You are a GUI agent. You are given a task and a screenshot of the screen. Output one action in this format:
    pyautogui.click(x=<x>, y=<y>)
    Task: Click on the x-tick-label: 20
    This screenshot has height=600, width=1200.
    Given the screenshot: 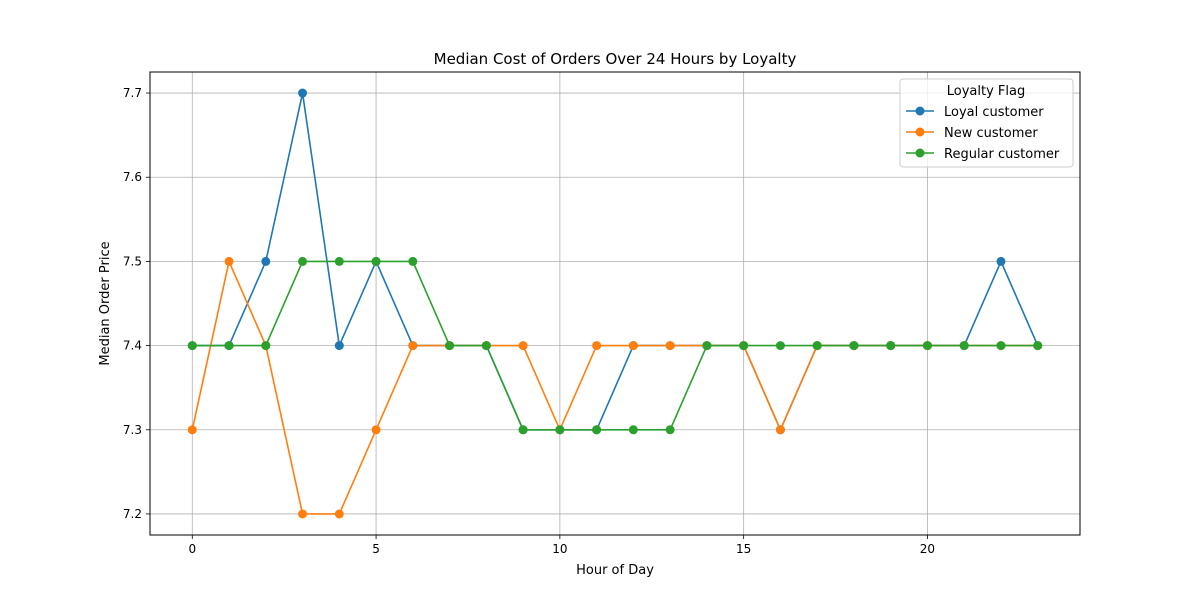 What is the action you would take?
    pyautogui.click(x=927, y=549)
    